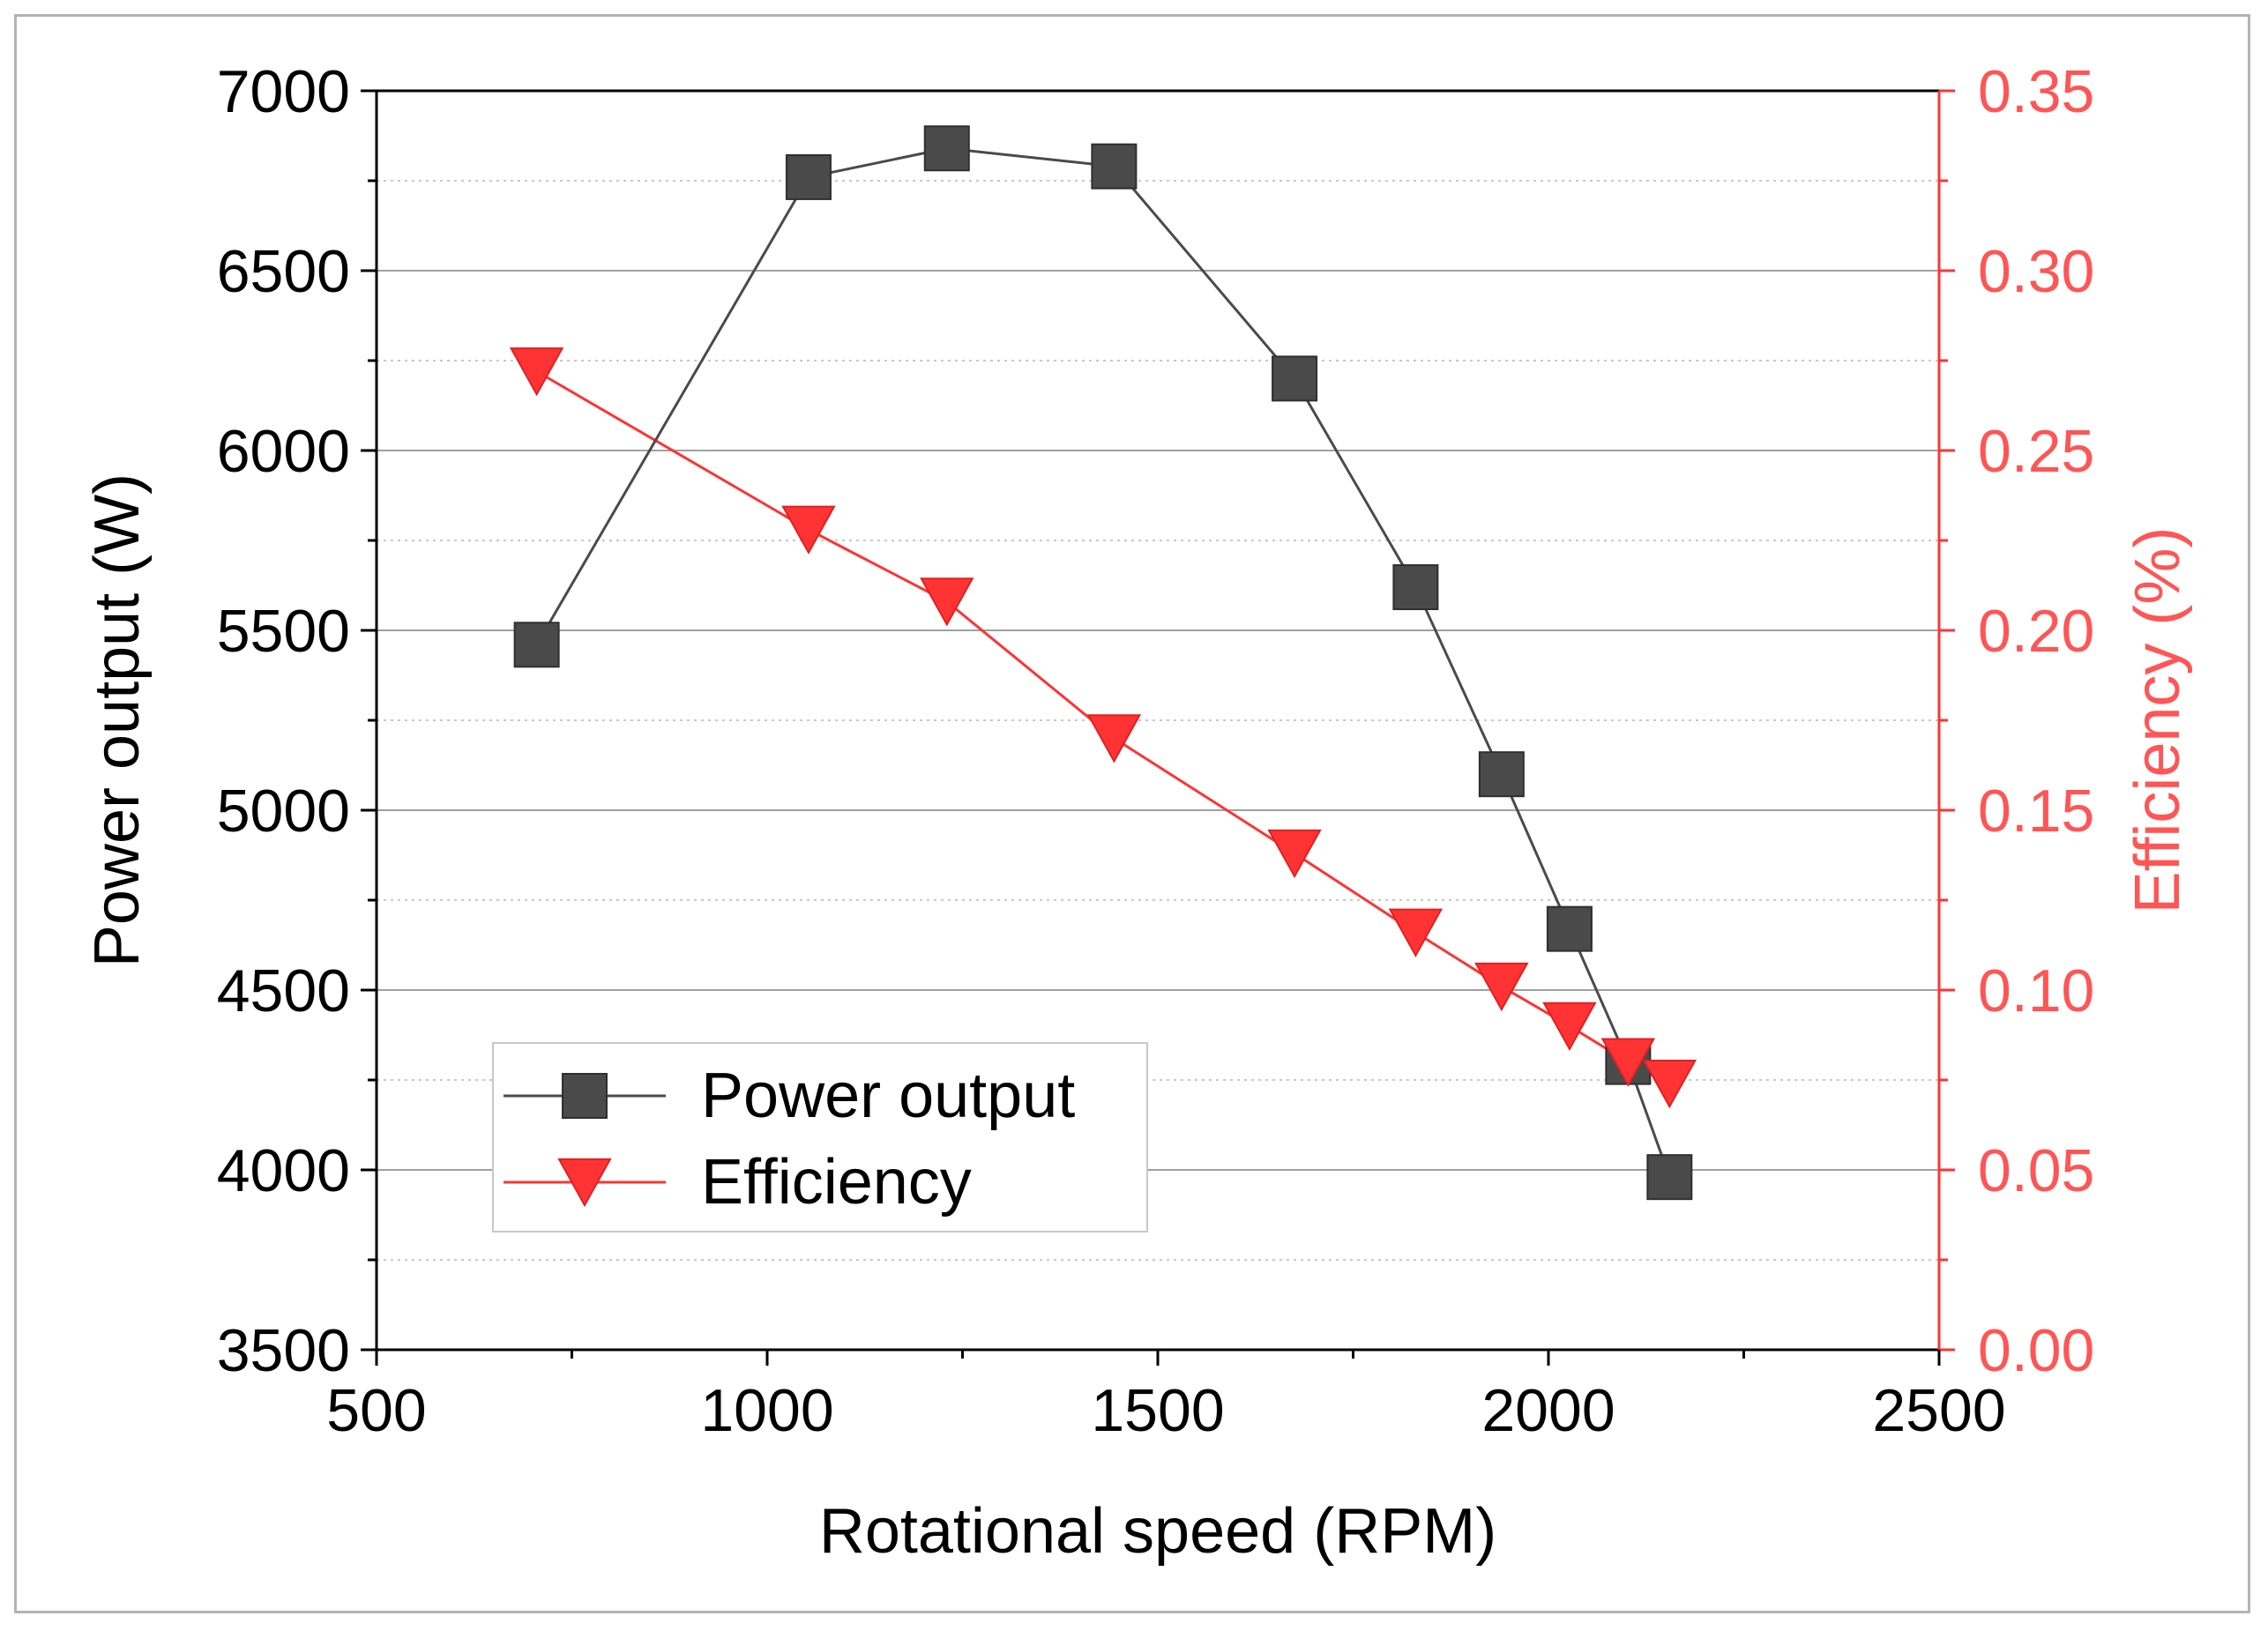  I want to click on y2-tick-label: 0.15, so click(2036, 811).